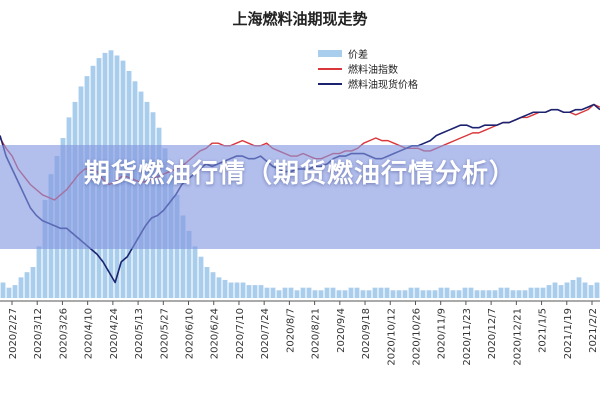  I want to click on legend-swatch, so click(330, 53).